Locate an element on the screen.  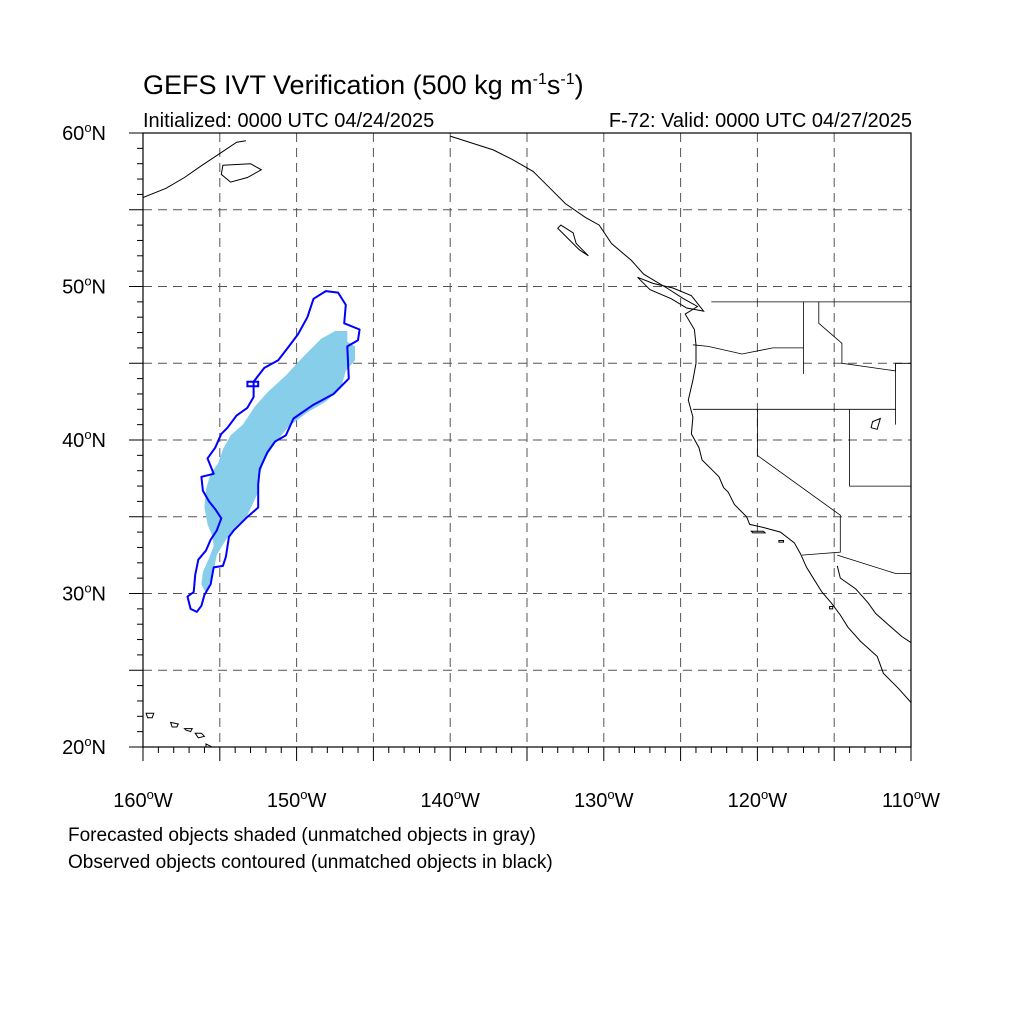
lon-tick-label: 140oW is located at coordinates (450, 799).